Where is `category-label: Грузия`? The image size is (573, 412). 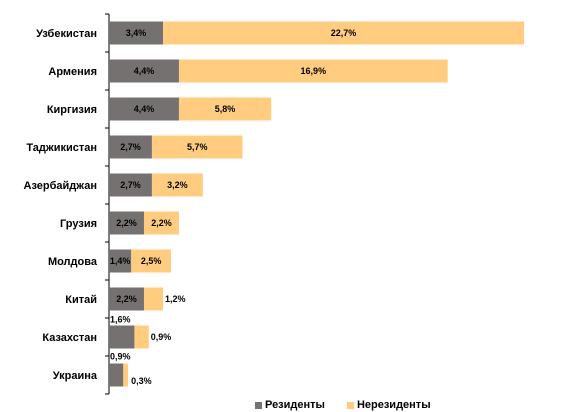
category-label: Грузия is located at coordinates (78, 224).